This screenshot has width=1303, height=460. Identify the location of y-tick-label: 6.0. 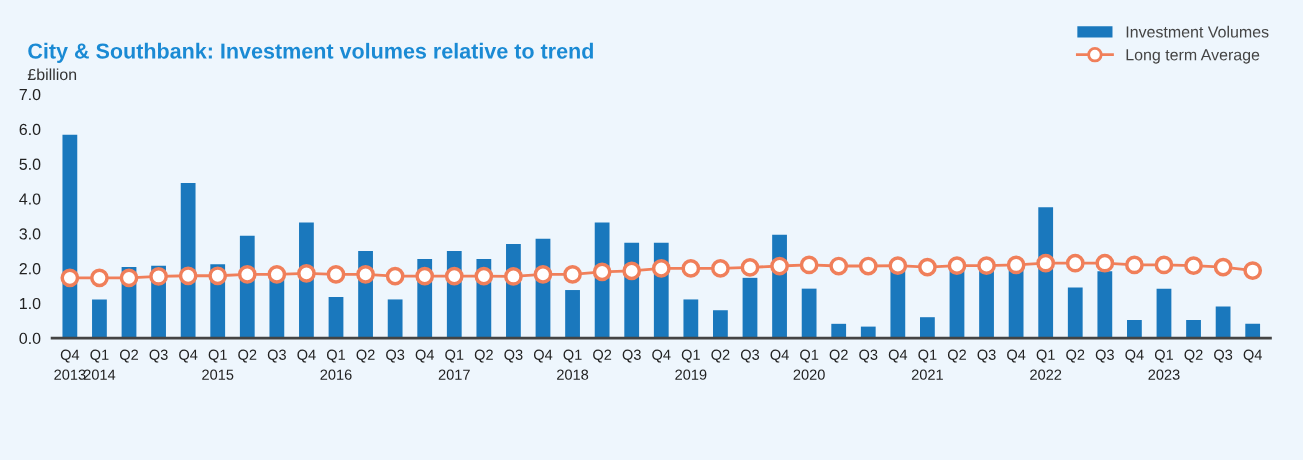
(30, 129).